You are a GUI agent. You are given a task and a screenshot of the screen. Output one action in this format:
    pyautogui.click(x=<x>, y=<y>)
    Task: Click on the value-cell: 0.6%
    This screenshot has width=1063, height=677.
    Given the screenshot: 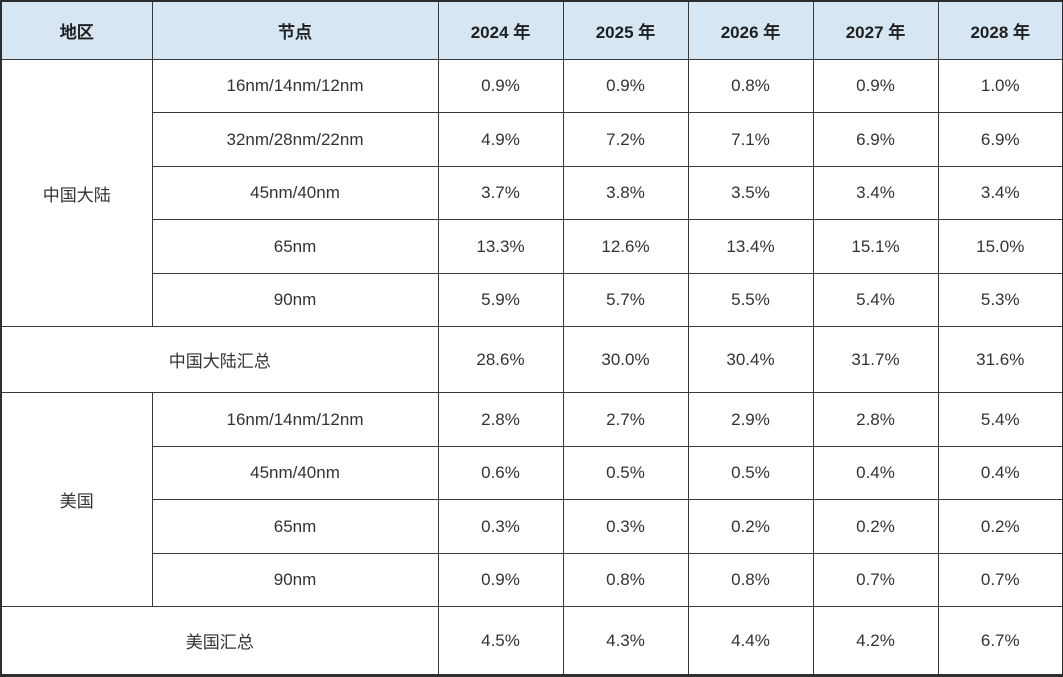 What is the action you would take?
    pyautogui.click(x=500, y=473)
    